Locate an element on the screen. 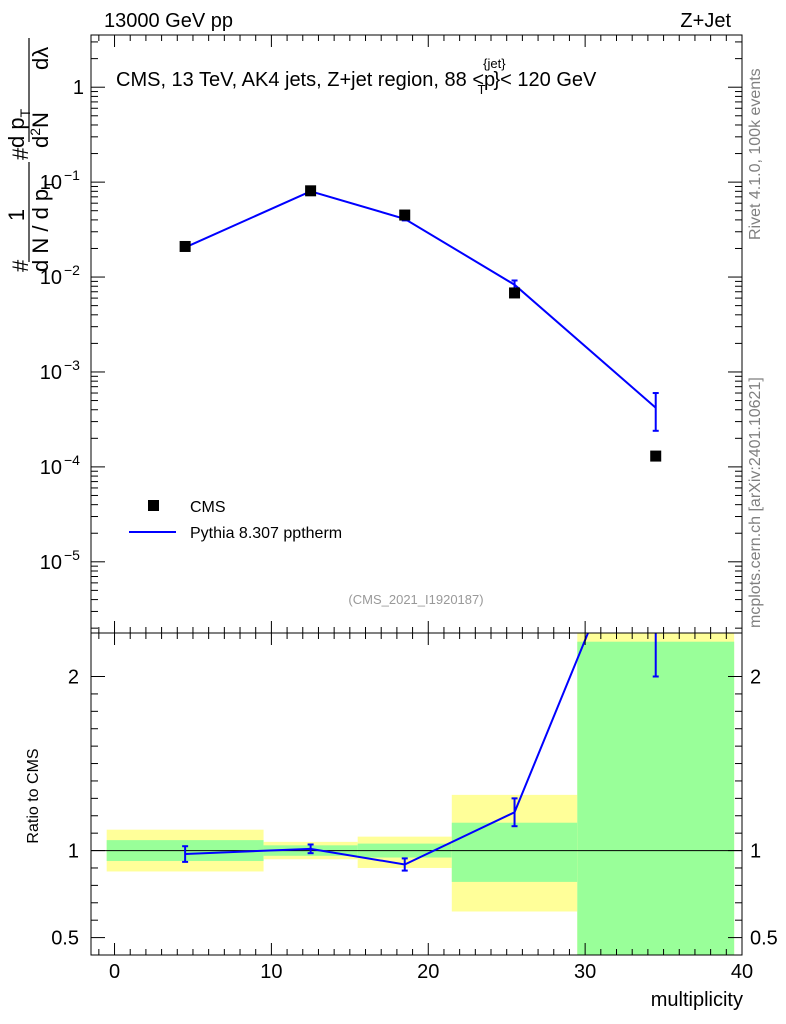 This screenshot has height=1024, width=786. header-left: 13000 GeV pp is located at coordinates (168, 21).